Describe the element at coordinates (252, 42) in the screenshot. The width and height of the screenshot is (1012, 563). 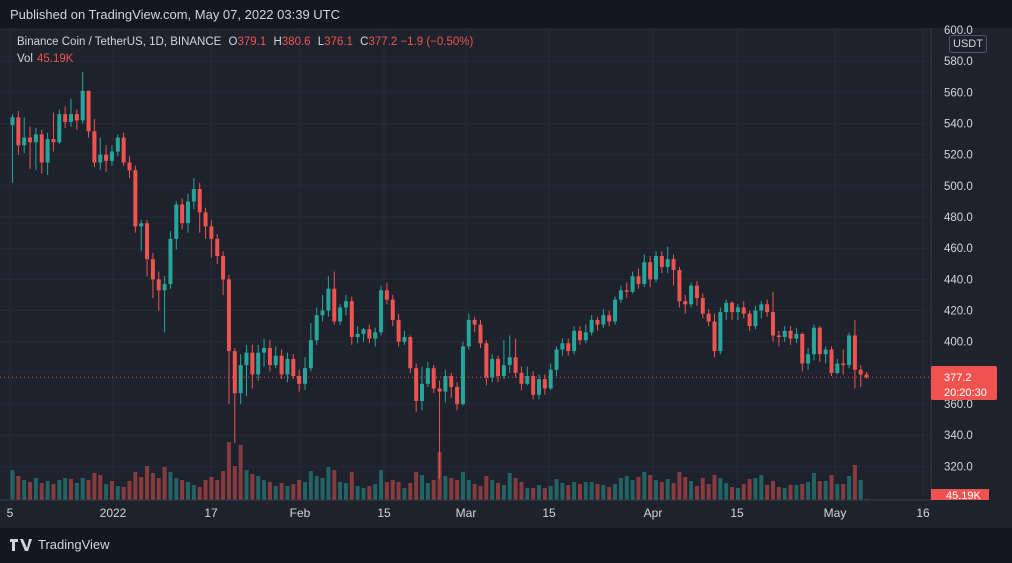
I see `open-value: 379.1` at that location.